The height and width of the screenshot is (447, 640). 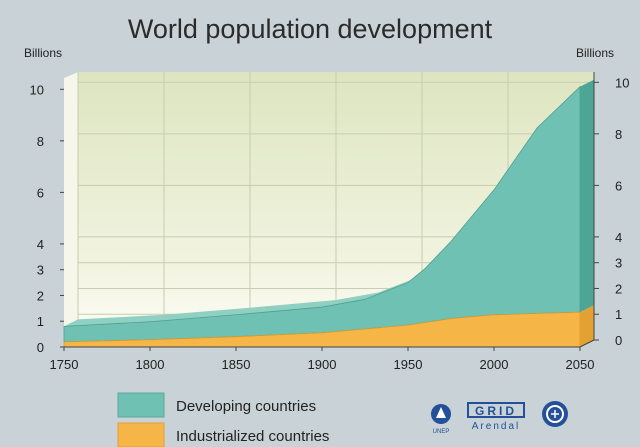 I want to click on y-tick-label-right: 3, so click(x=618, y=263).